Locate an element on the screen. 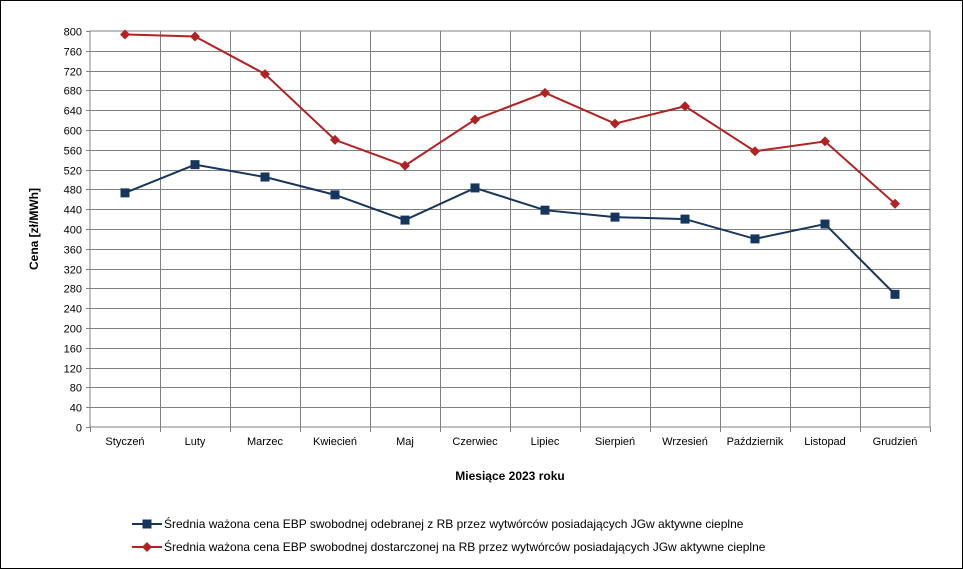 This screenshot has height=569, width=963. y-tick-label: 40 is located at coordinates (76, 409).